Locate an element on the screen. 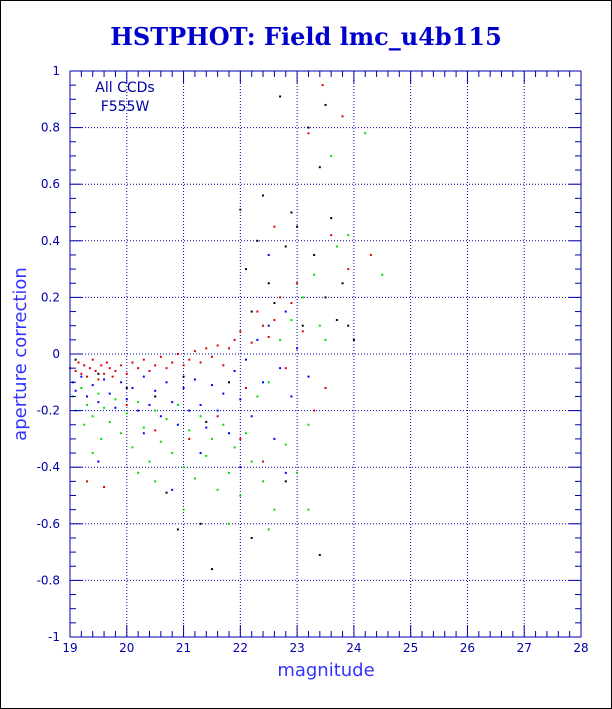 This screenshot has width=612, height=709. x-tick-label: 23 is located at coordinates (296, 648).